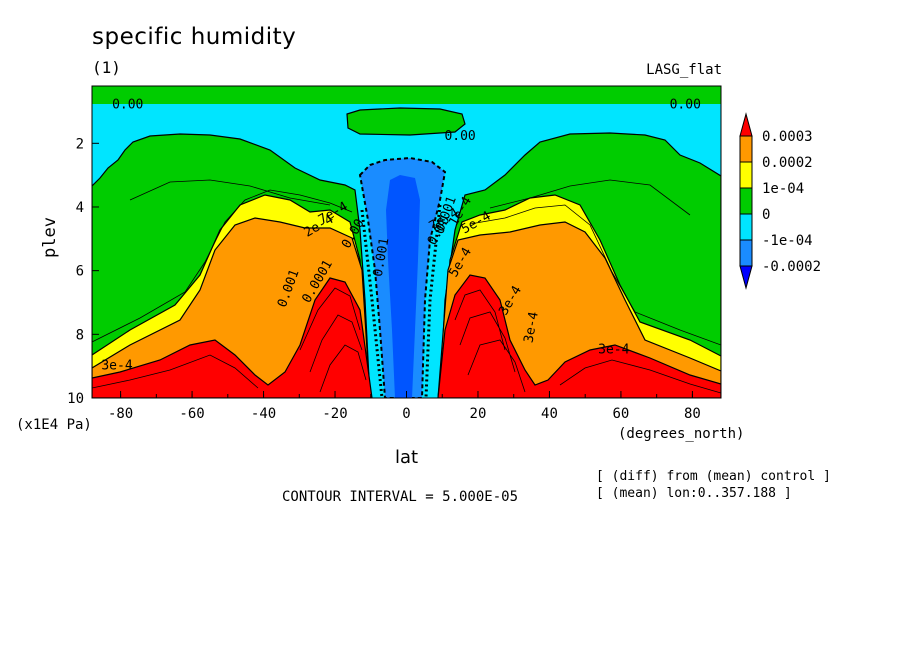 This screenshot has height=654, width=904. What do you see at coordinates (372, 303) in the screenshot?
I see `contour-hatch-left` at bounding box center [372, 303].